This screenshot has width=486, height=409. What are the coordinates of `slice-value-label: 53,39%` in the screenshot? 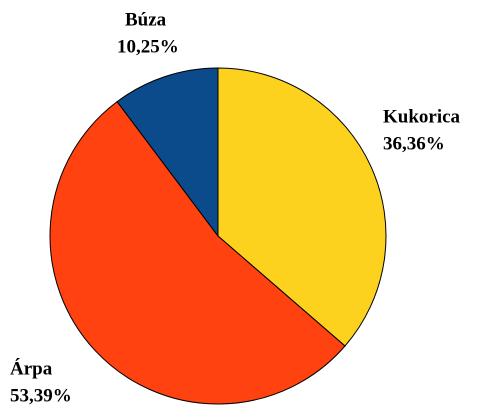 It's located at (41, 395).